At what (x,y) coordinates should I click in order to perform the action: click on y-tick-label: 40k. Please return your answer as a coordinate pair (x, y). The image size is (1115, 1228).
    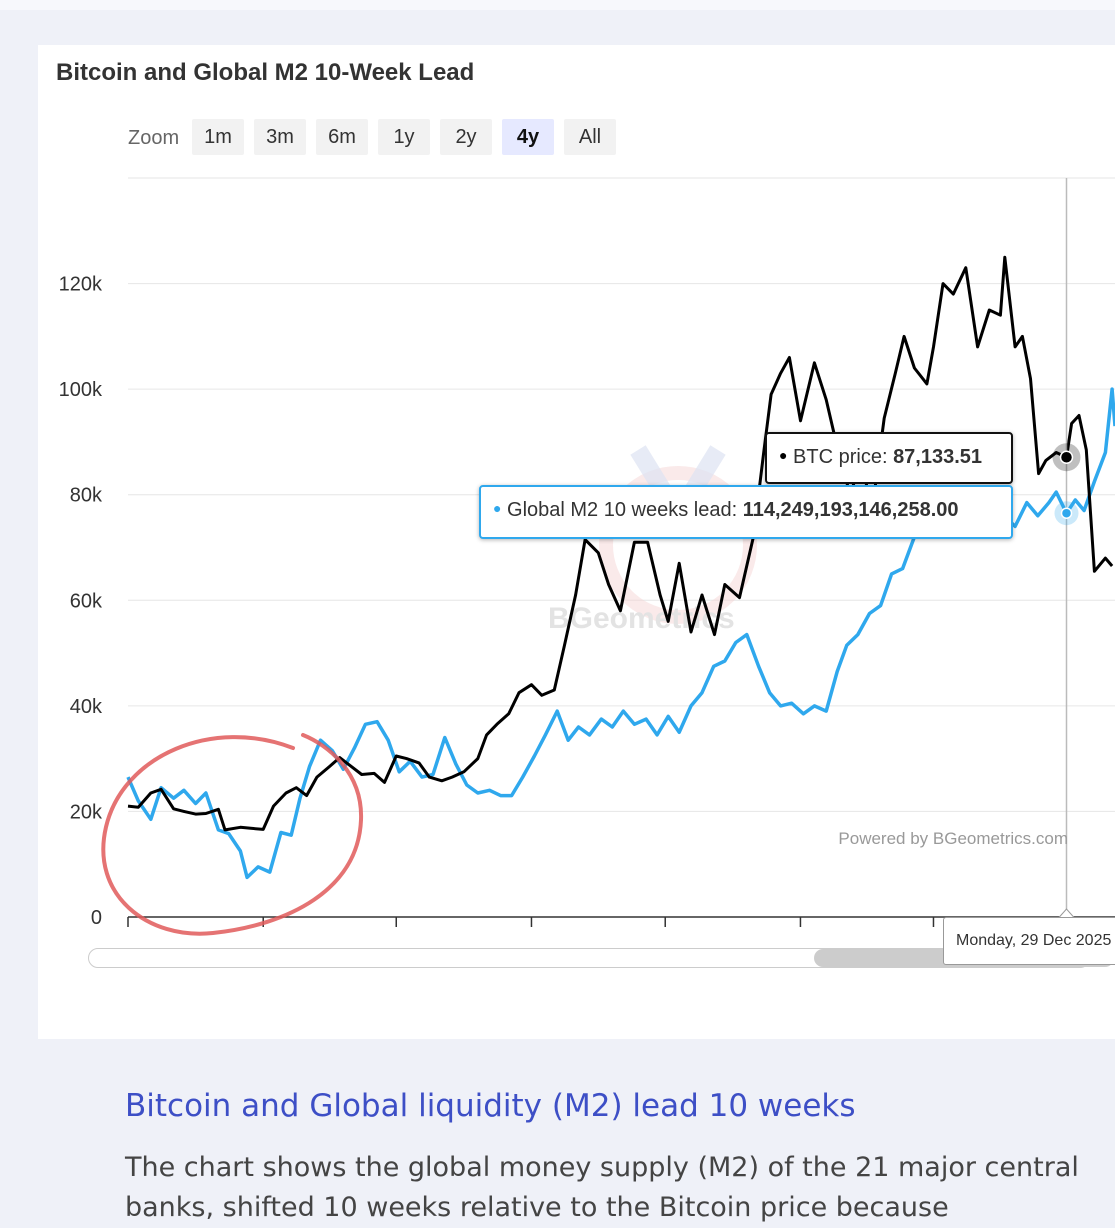
    Looking at the image, I should click on (86, 707).